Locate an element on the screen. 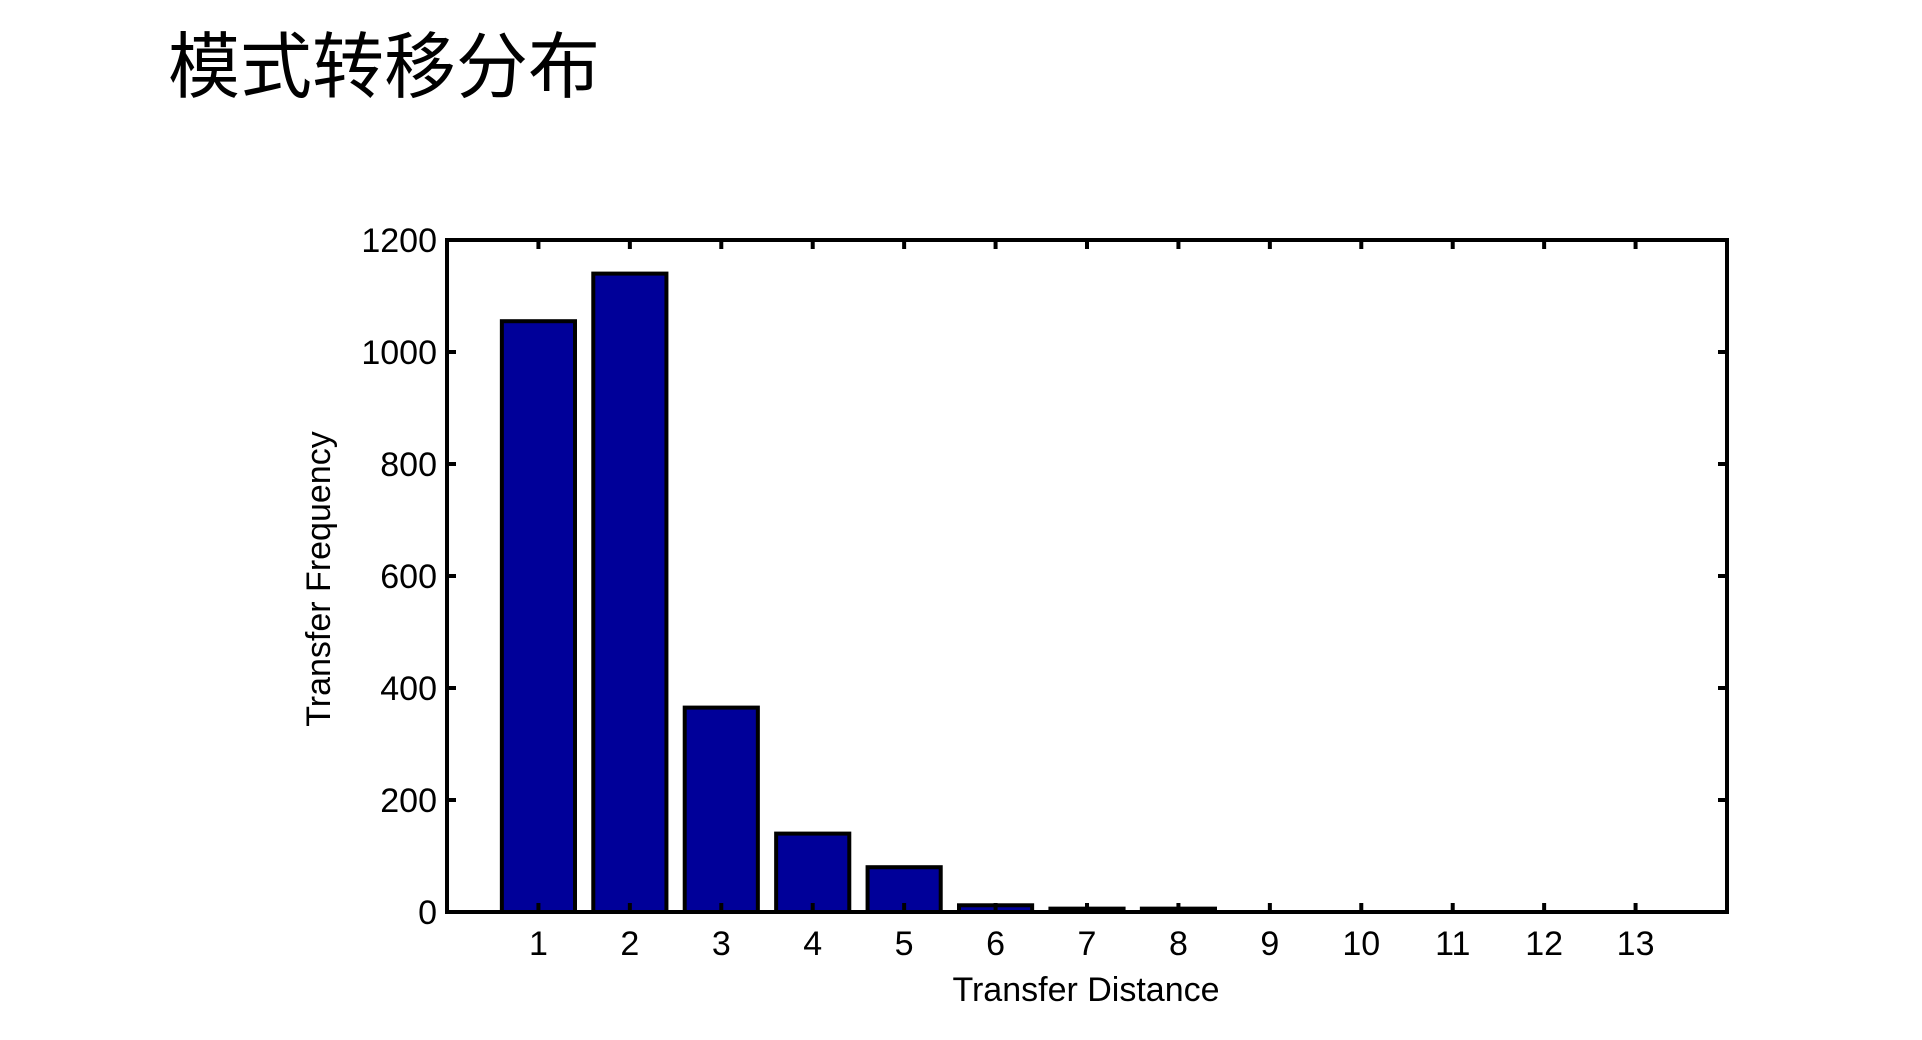  x-tick-label-13: 13 is located at coordinates (1636, 944).